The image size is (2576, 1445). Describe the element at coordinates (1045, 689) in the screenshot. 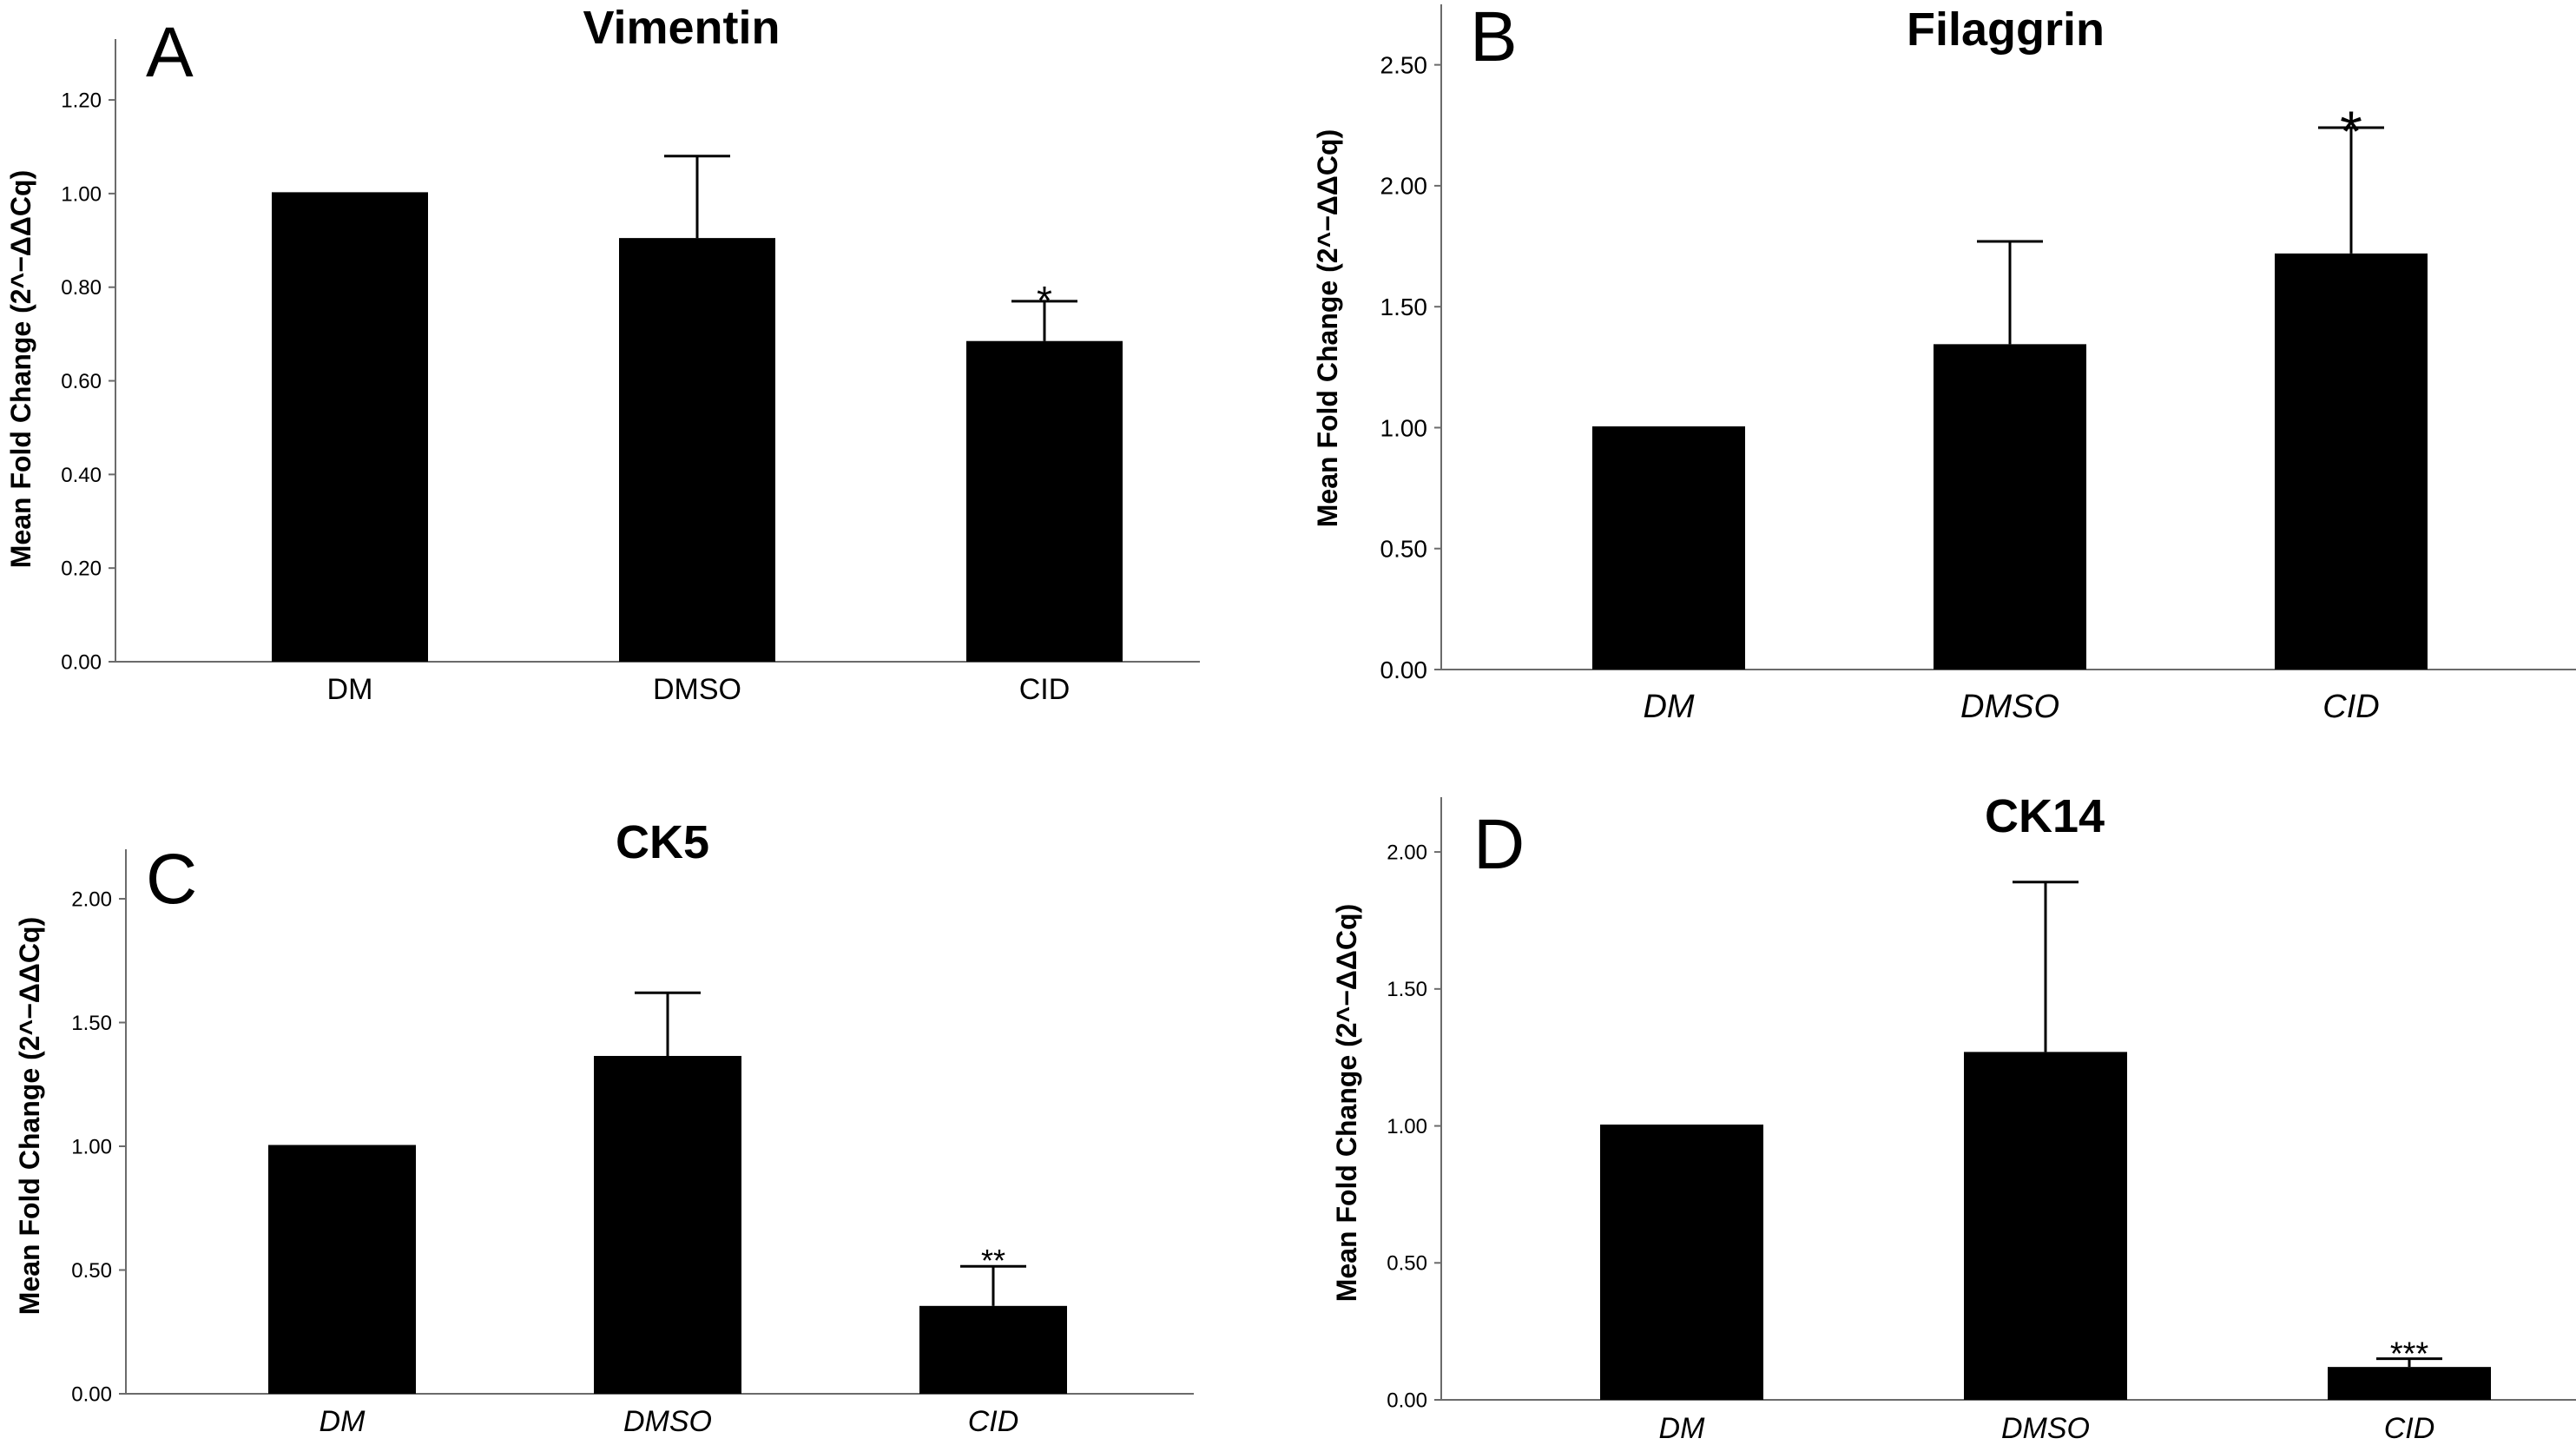

I see `panel-a-category-label: CID` at that location.